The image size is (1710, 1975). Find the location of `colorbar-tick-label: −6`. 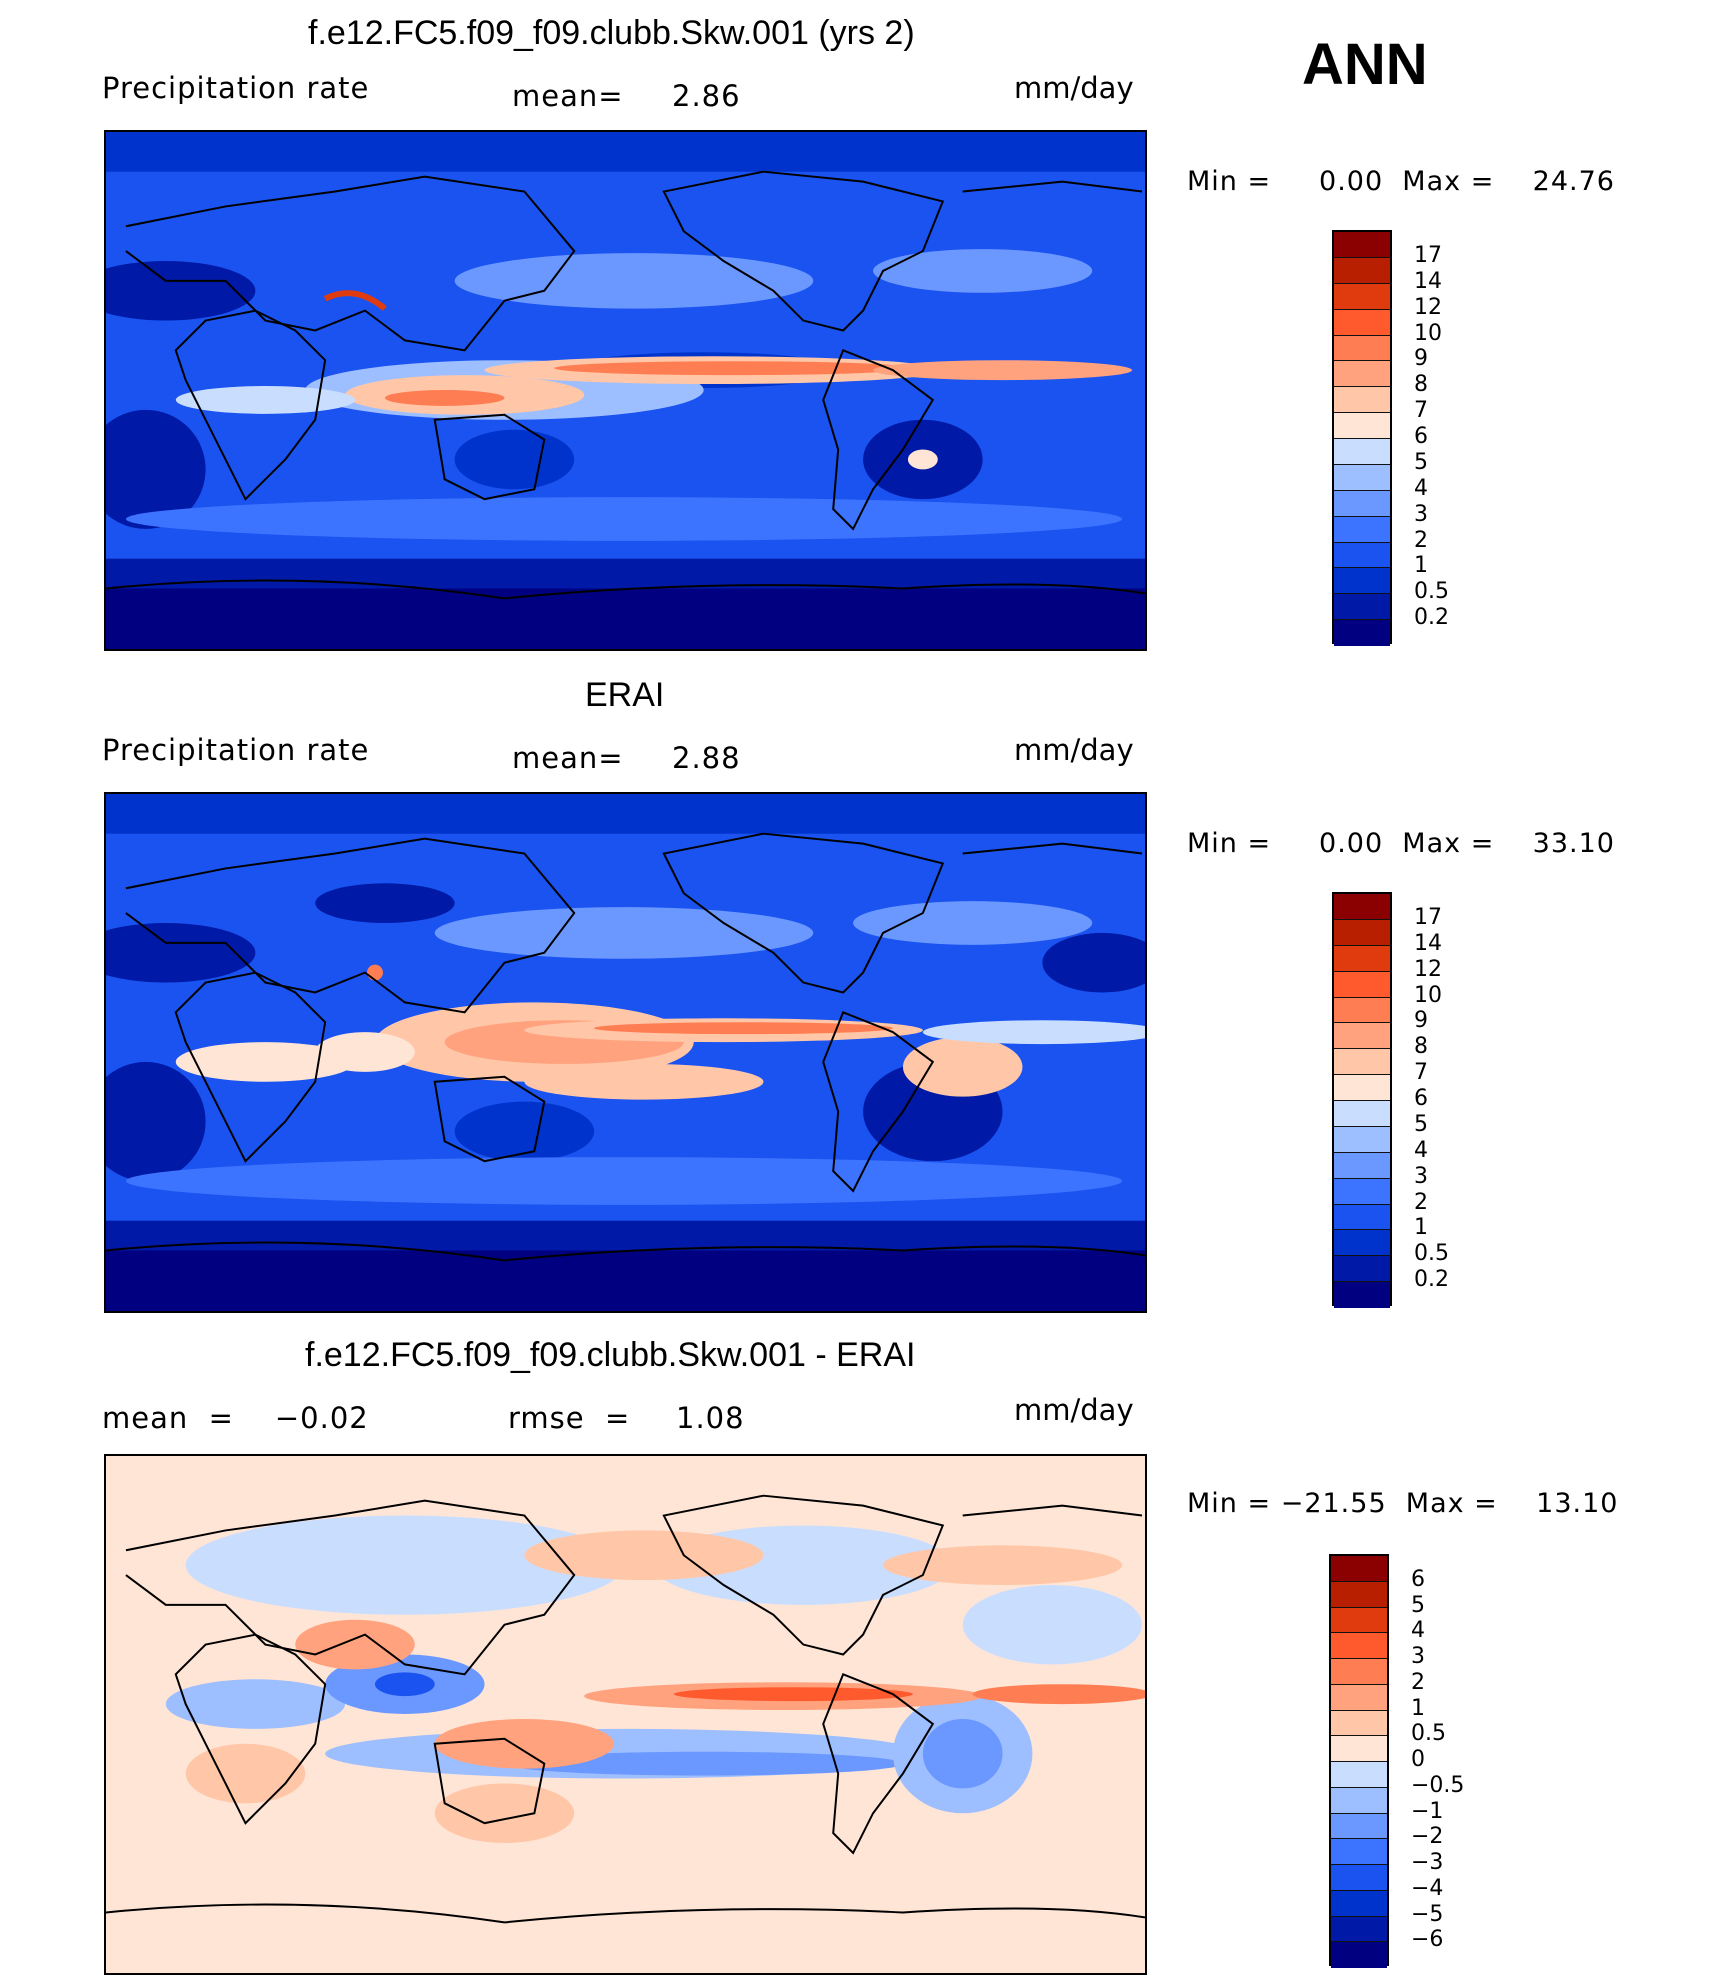

colorbar-tick-label: −6 is located at coordinates (1427, 1940).